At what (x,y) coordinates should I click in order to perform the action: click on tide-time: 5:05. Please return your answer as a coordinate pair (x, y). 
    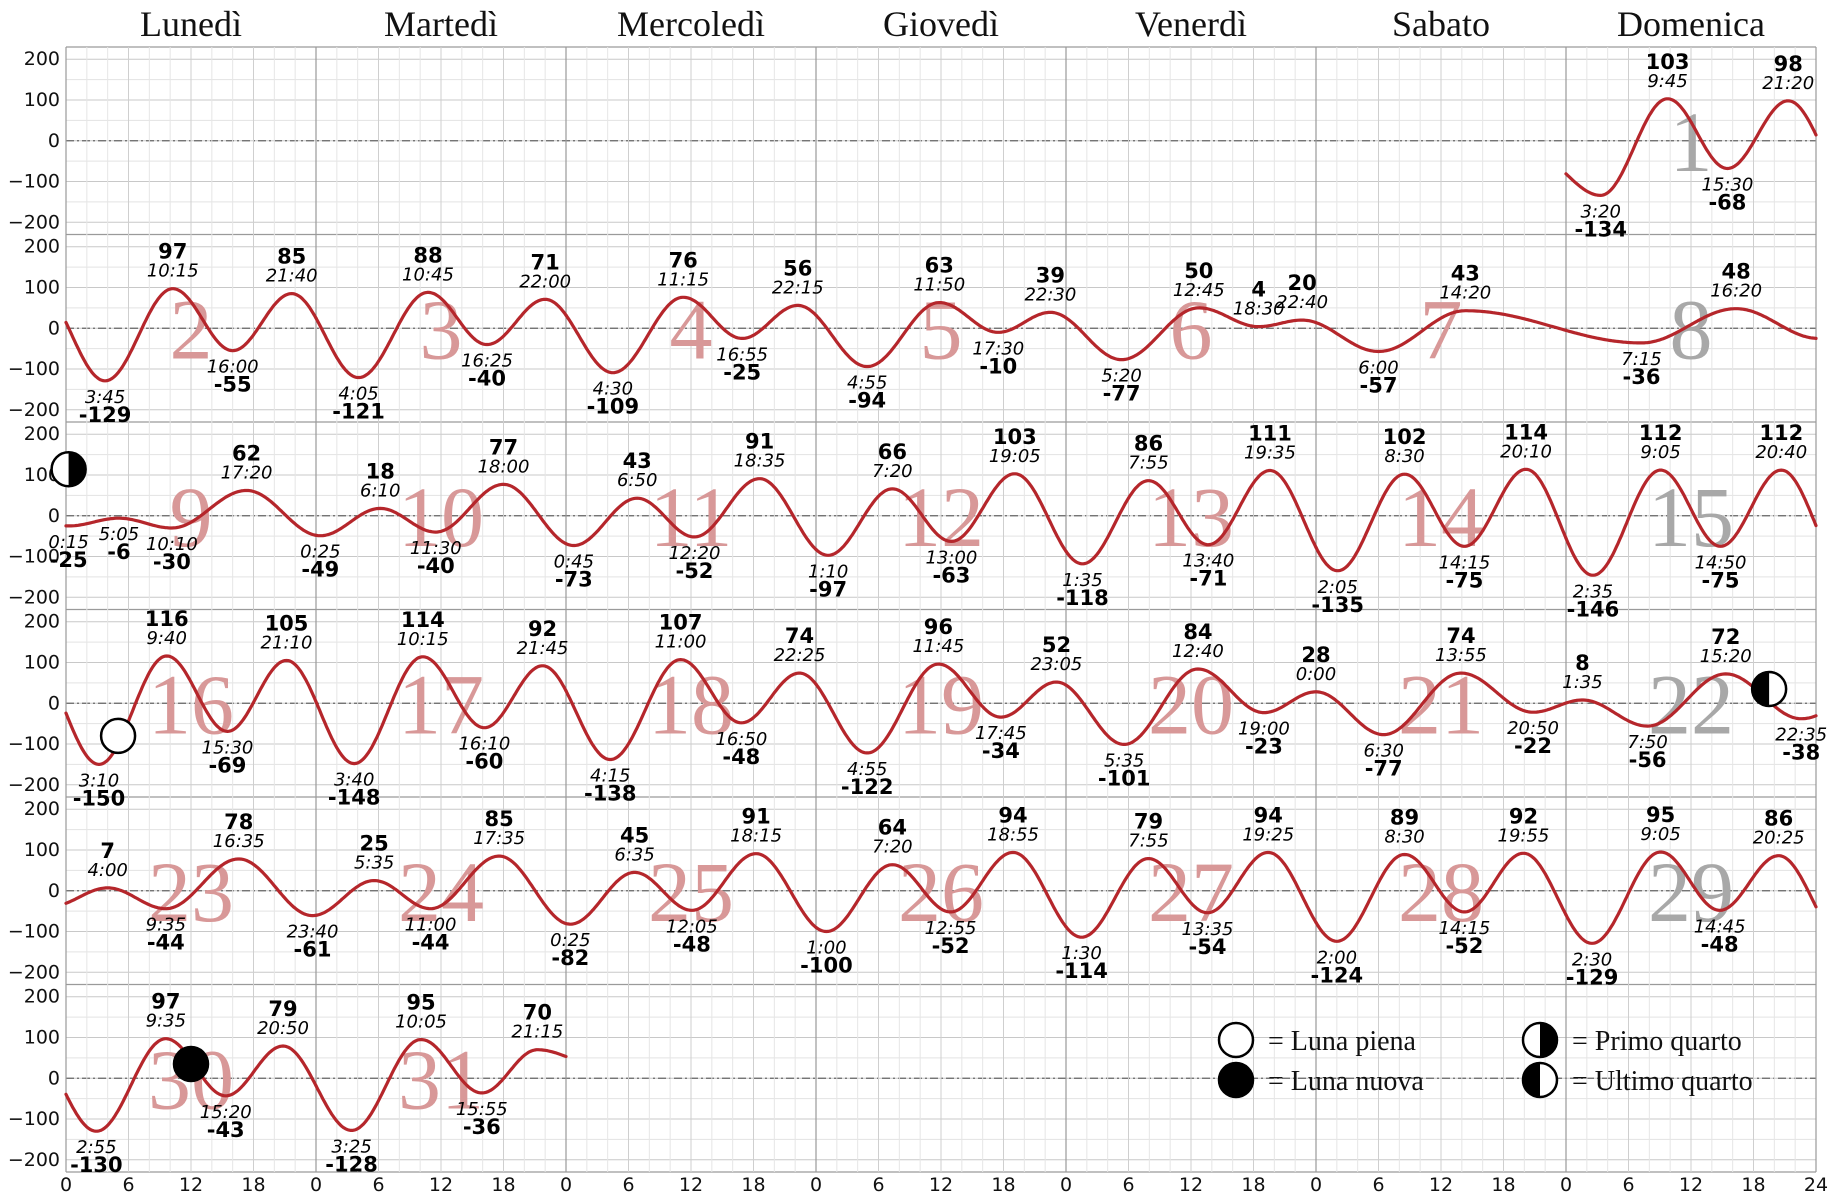
    Looking at the image, I should click on (119, 534).